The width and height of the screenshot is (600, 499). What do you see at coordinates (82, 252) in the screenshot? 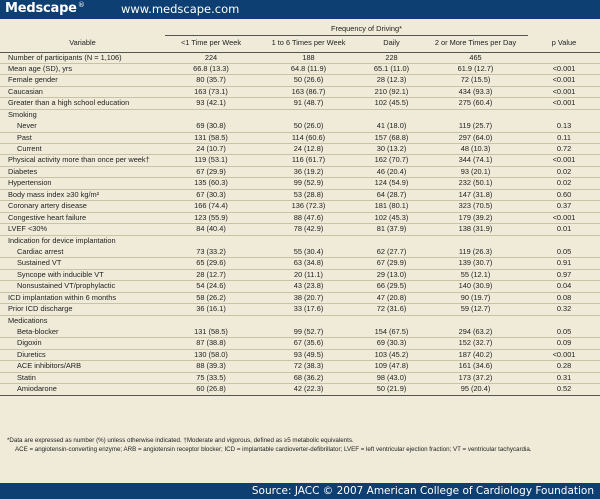
I see `row-label: Cardiac arrest` at bounding box center [82, 252].